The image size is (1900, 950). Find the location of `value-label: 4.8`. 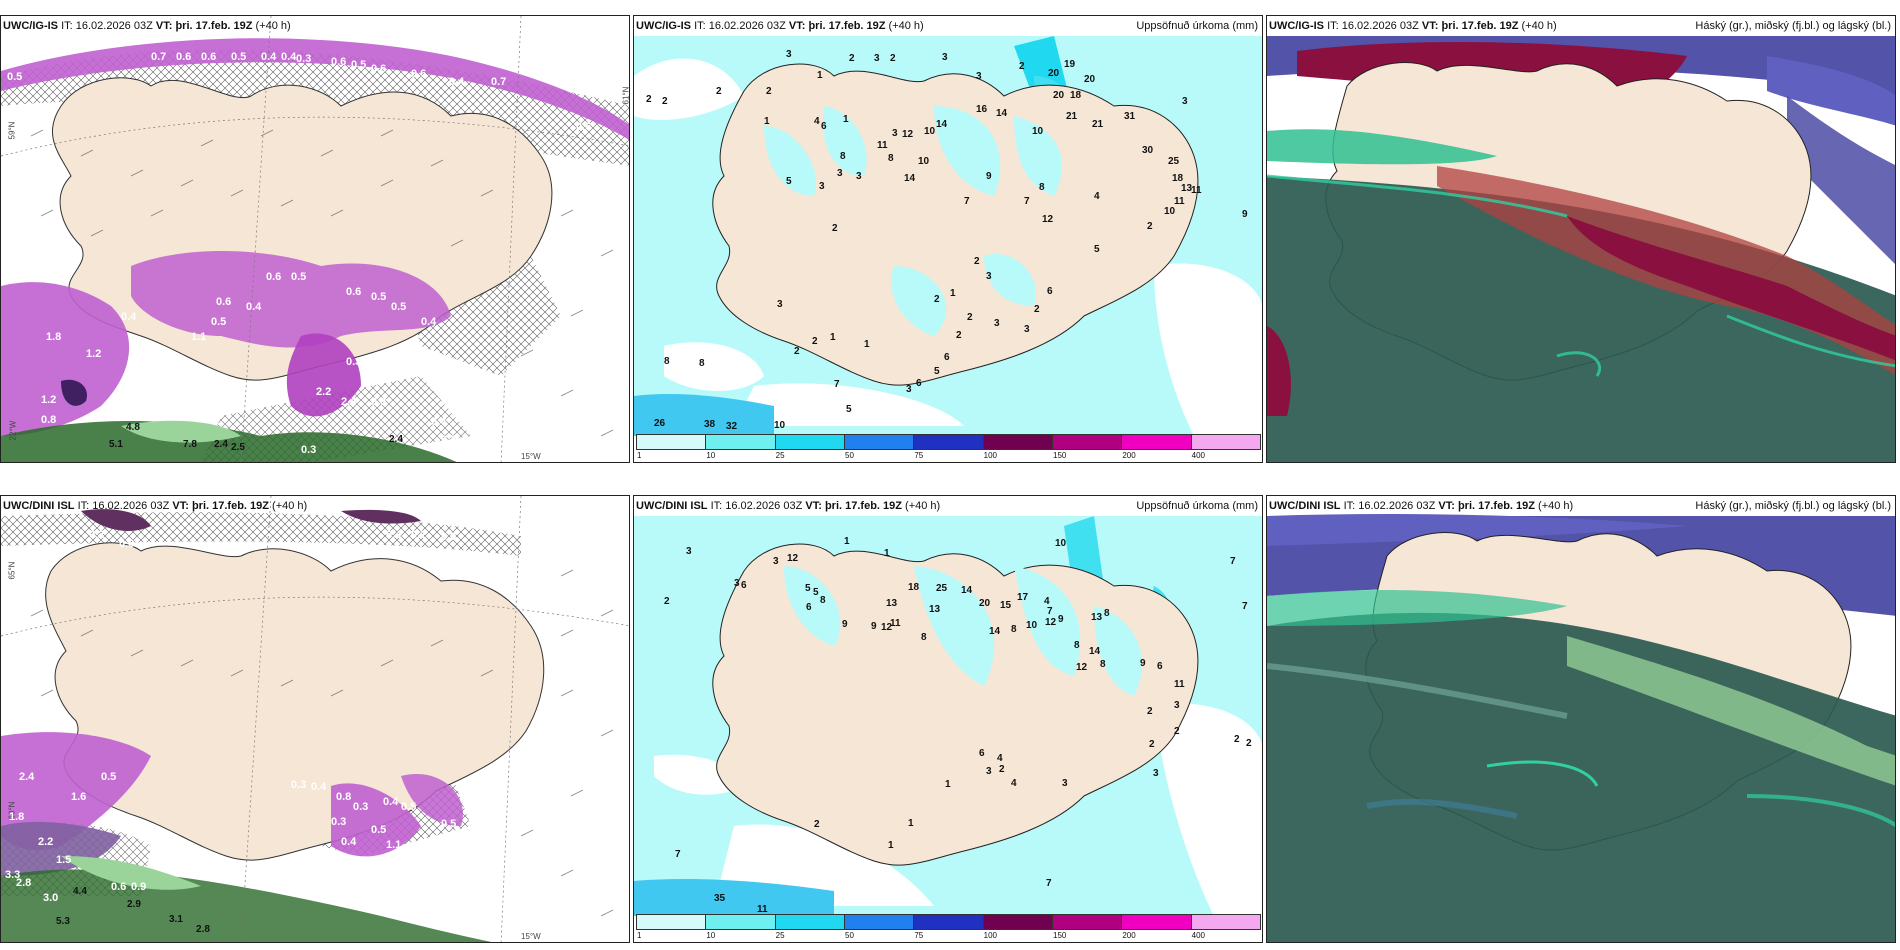

value-label: 4.8 is located at coordinates (133, 427).